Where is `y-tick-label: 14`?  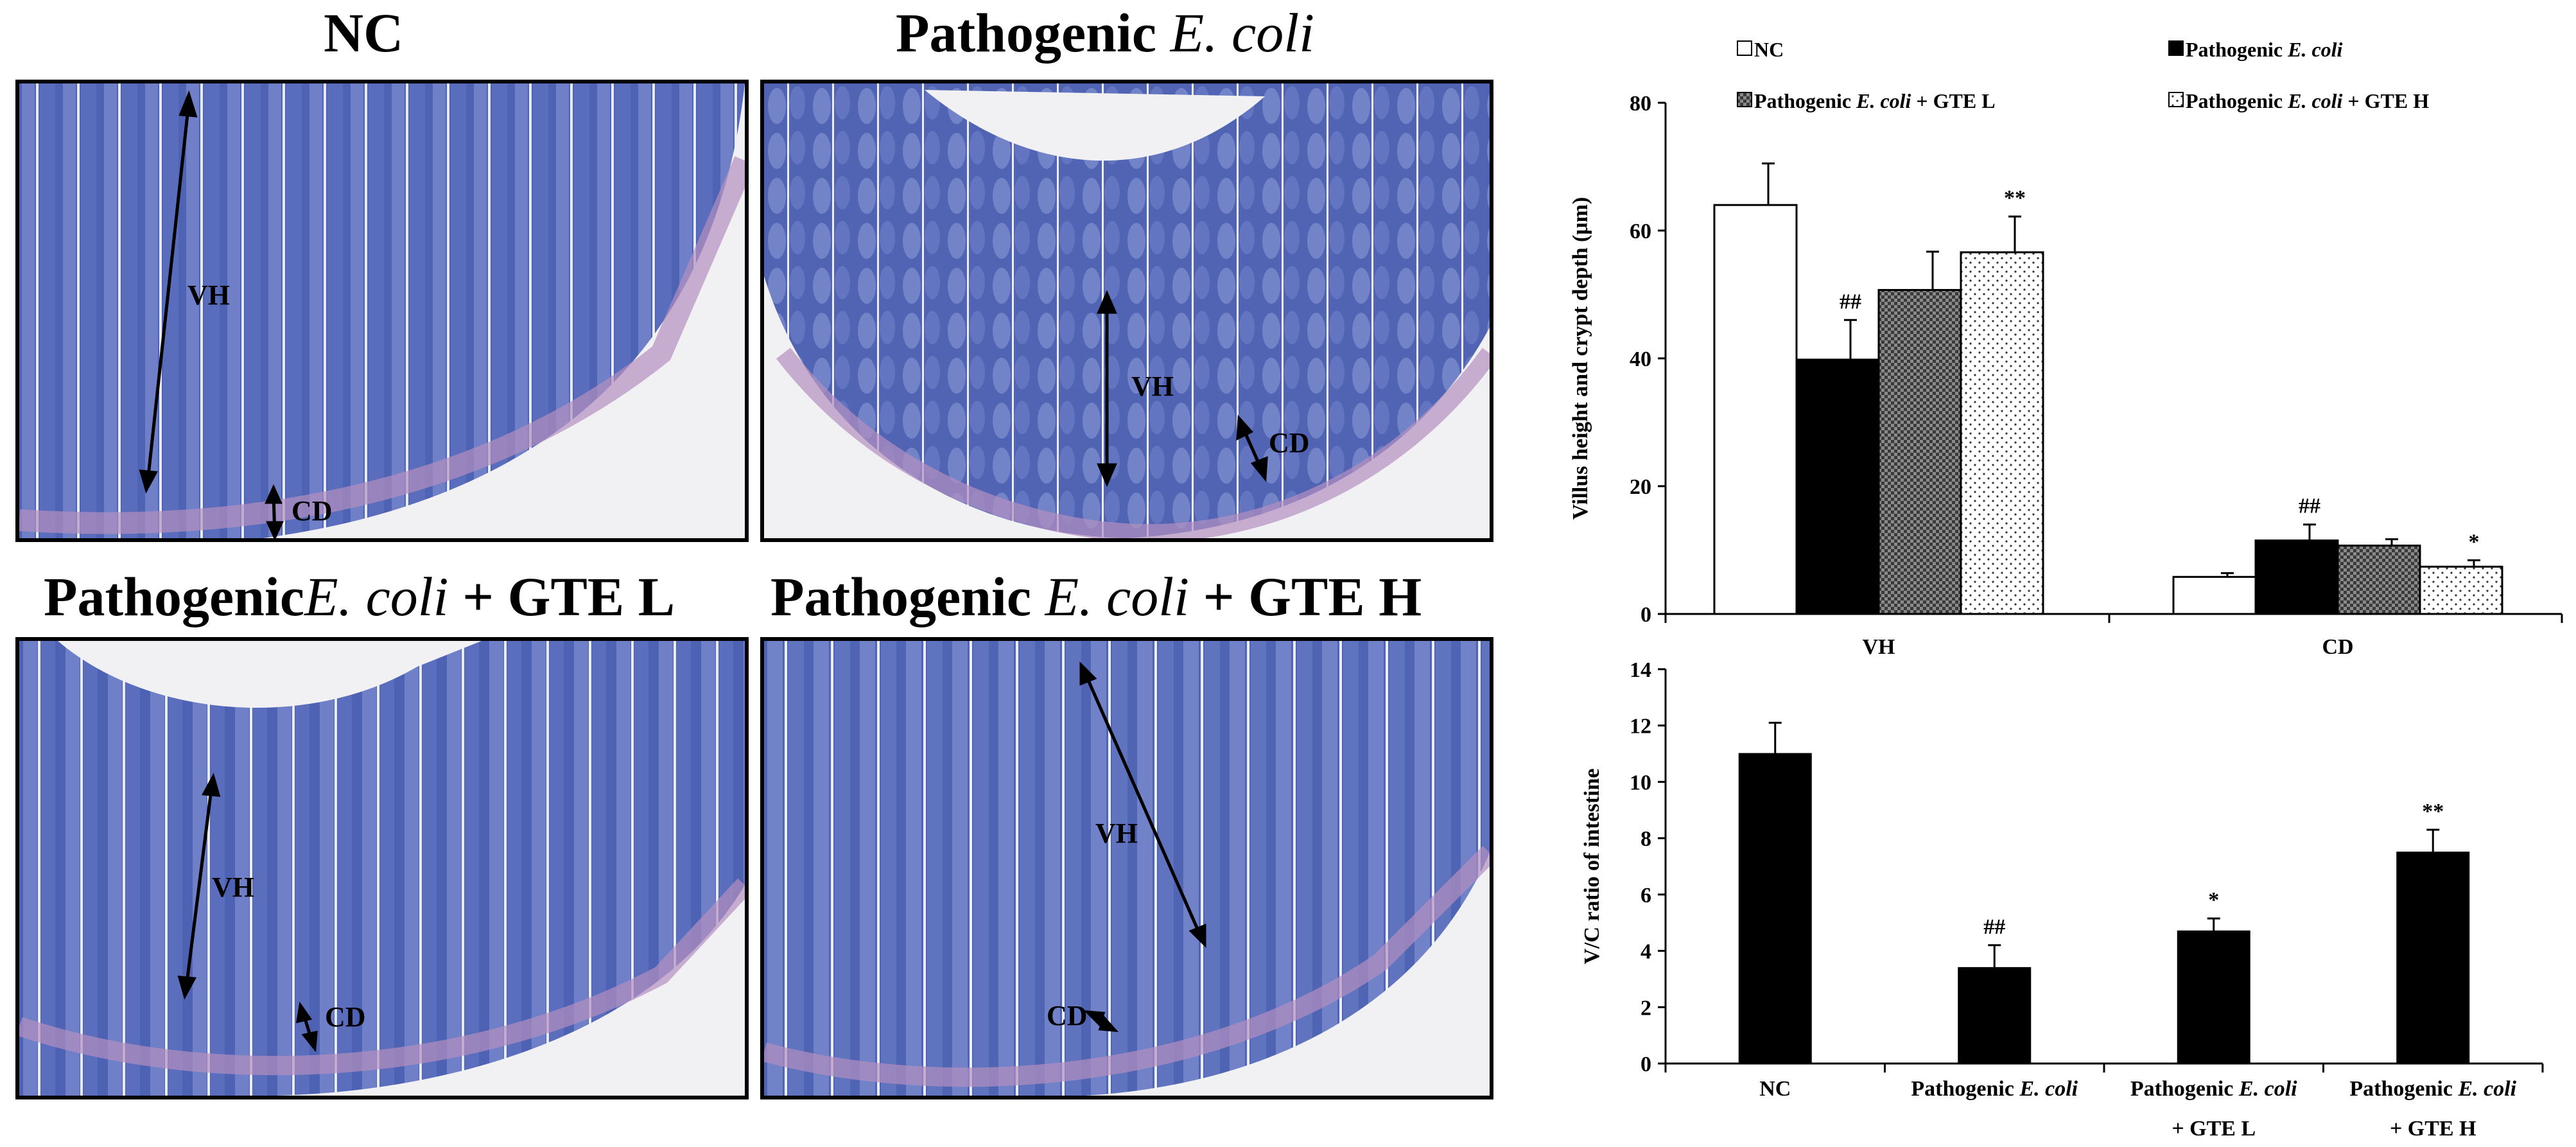 y-tick-label: 14 is located at coordinates (1640, 670).